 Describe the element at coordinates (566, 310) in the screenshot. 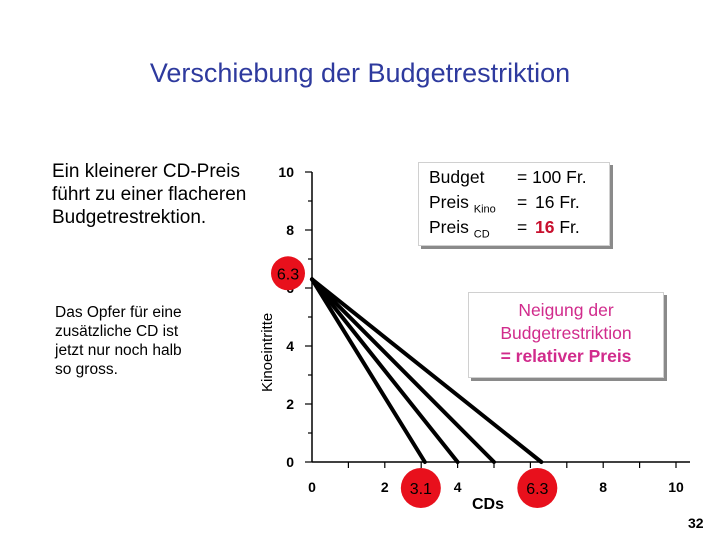

I see `slope-line-1: Neigung der` at that location.